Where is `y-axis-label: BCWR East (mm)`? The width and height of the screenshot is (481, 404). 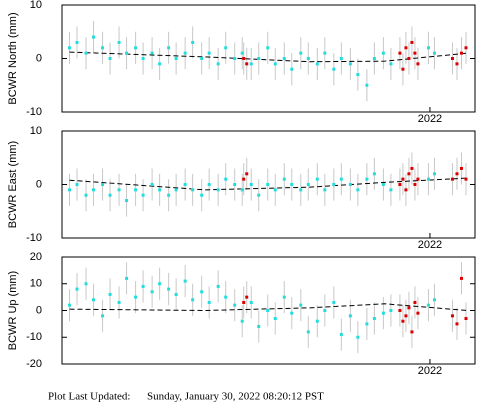
y-axis-label: BCWR East (mm) is located at coordinates (13, 184).